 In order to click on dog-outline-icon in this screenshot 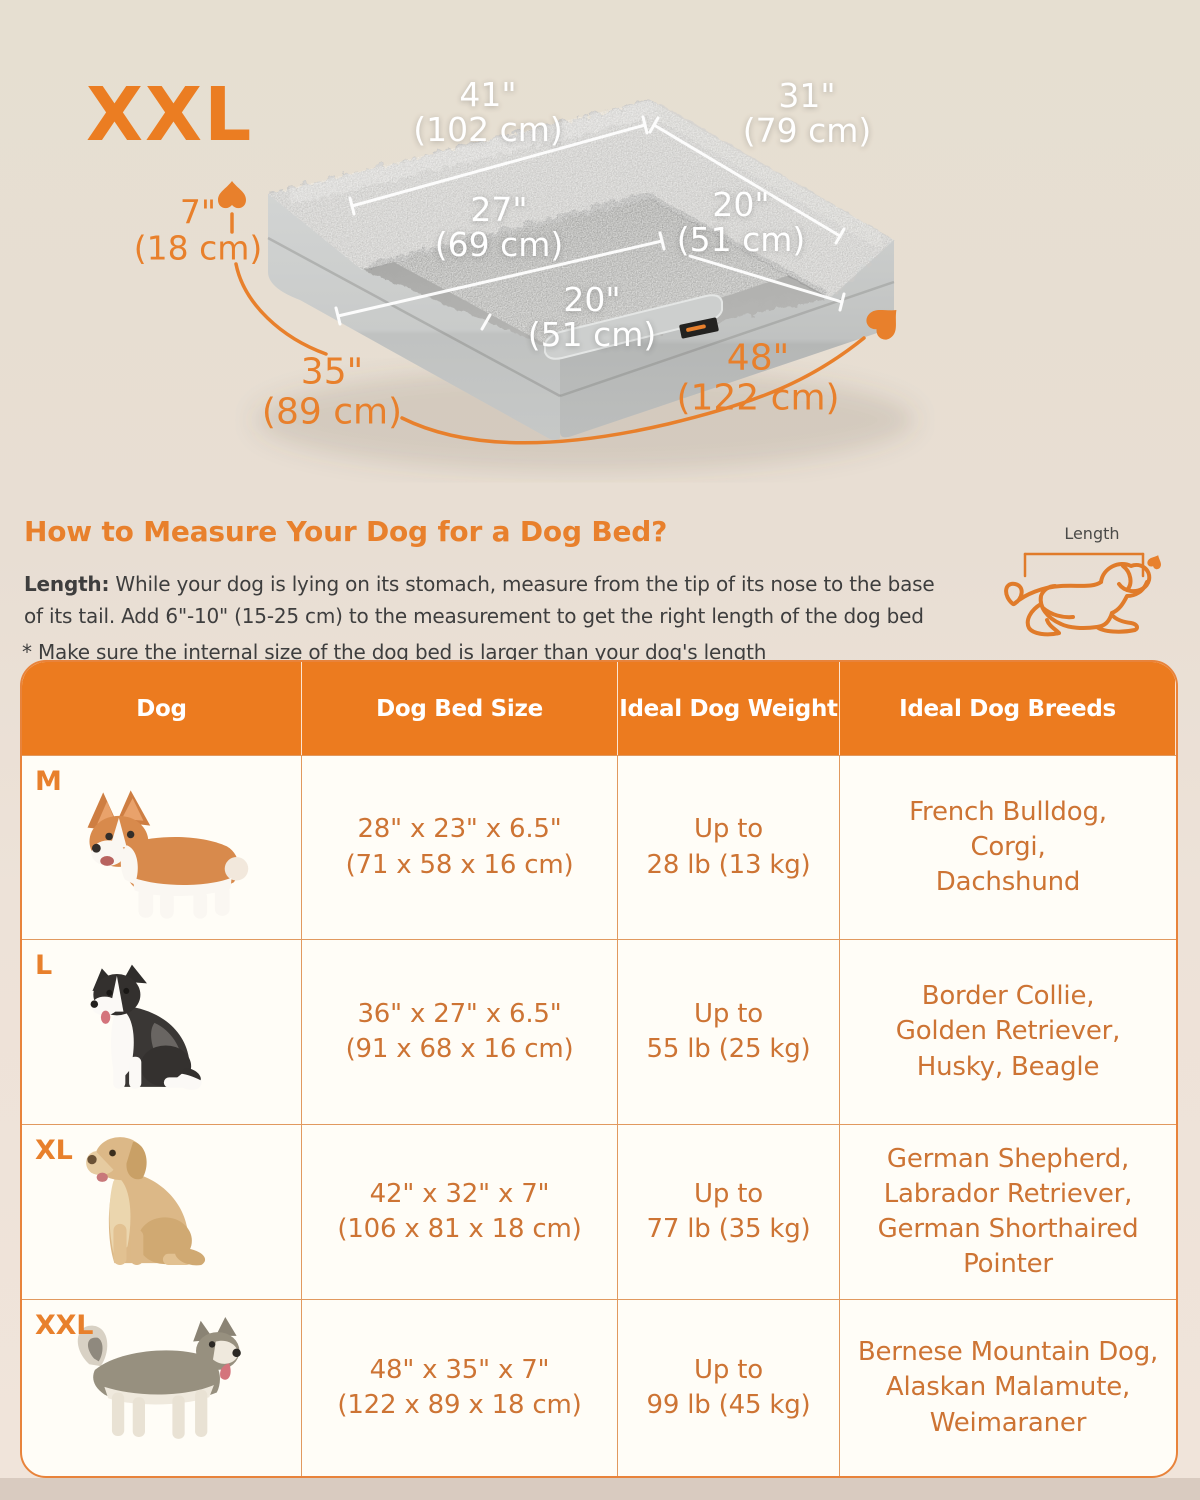, I will do `click(1082, 594)`.